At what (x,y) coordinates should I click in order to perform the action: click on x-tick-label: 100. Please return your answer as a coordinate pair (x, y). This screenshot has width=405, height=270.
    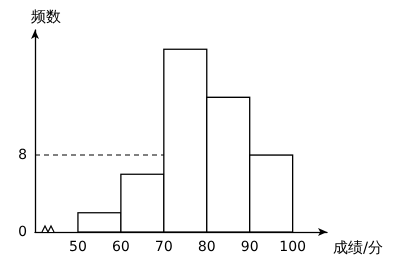
    Looking at the image, I should click on (292, 247).